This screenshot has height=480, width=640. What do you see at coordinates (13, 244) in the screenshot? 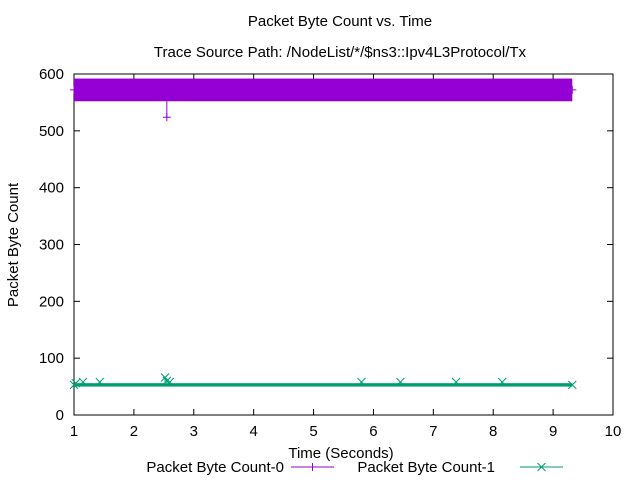
I see `y-axis-label: Packet Byte Count` at bounding box center [13, 244].